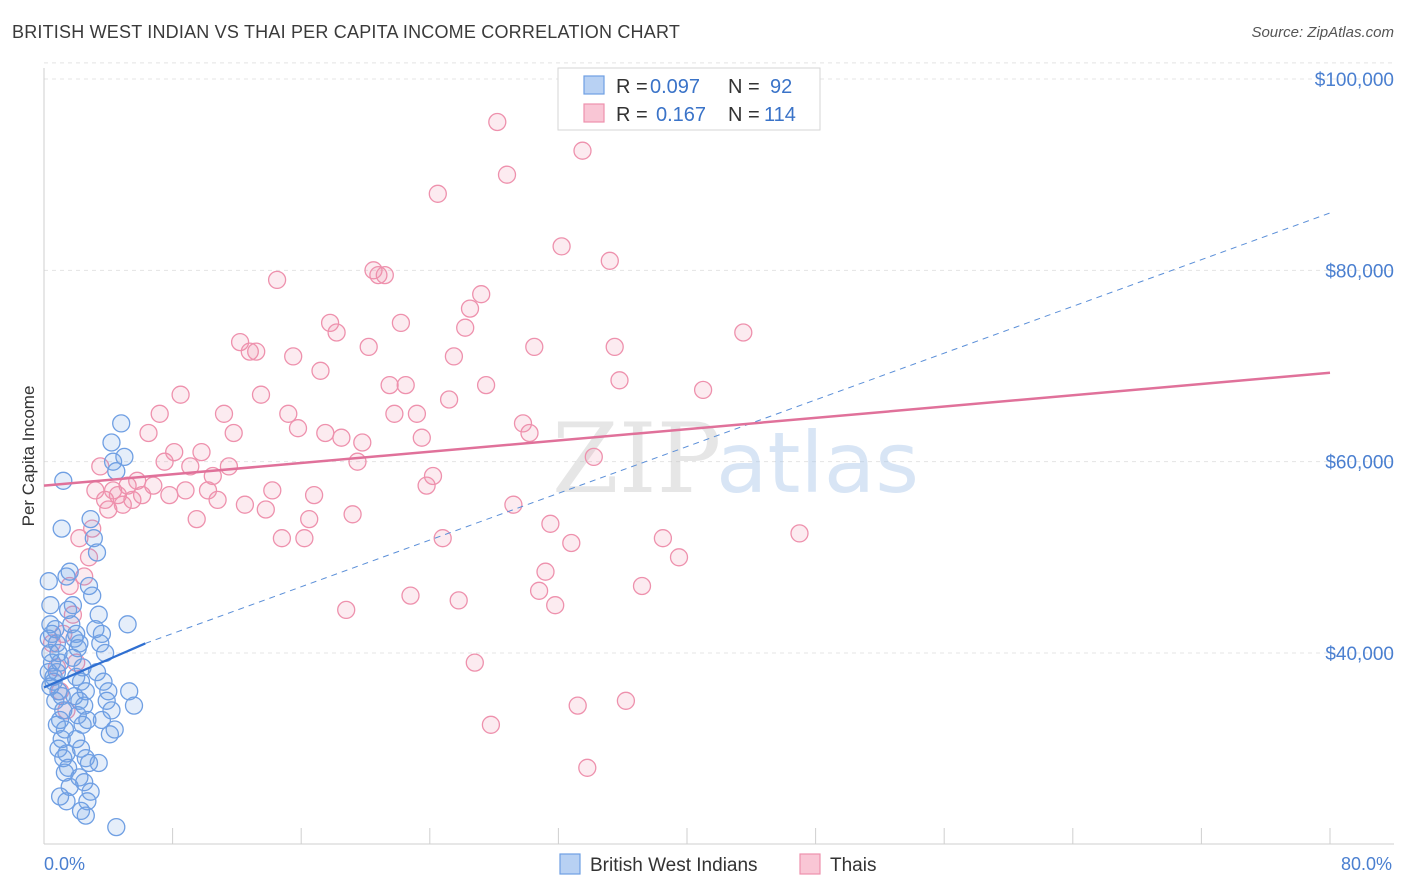 This screenshot has height=892, width=1406. What do you see at coordinates (1354, 367) in the screenshot?
I see `y-tick-labels: $40,000 $60,000 $80,000 $100,000` at bounding box center [1354, 367].